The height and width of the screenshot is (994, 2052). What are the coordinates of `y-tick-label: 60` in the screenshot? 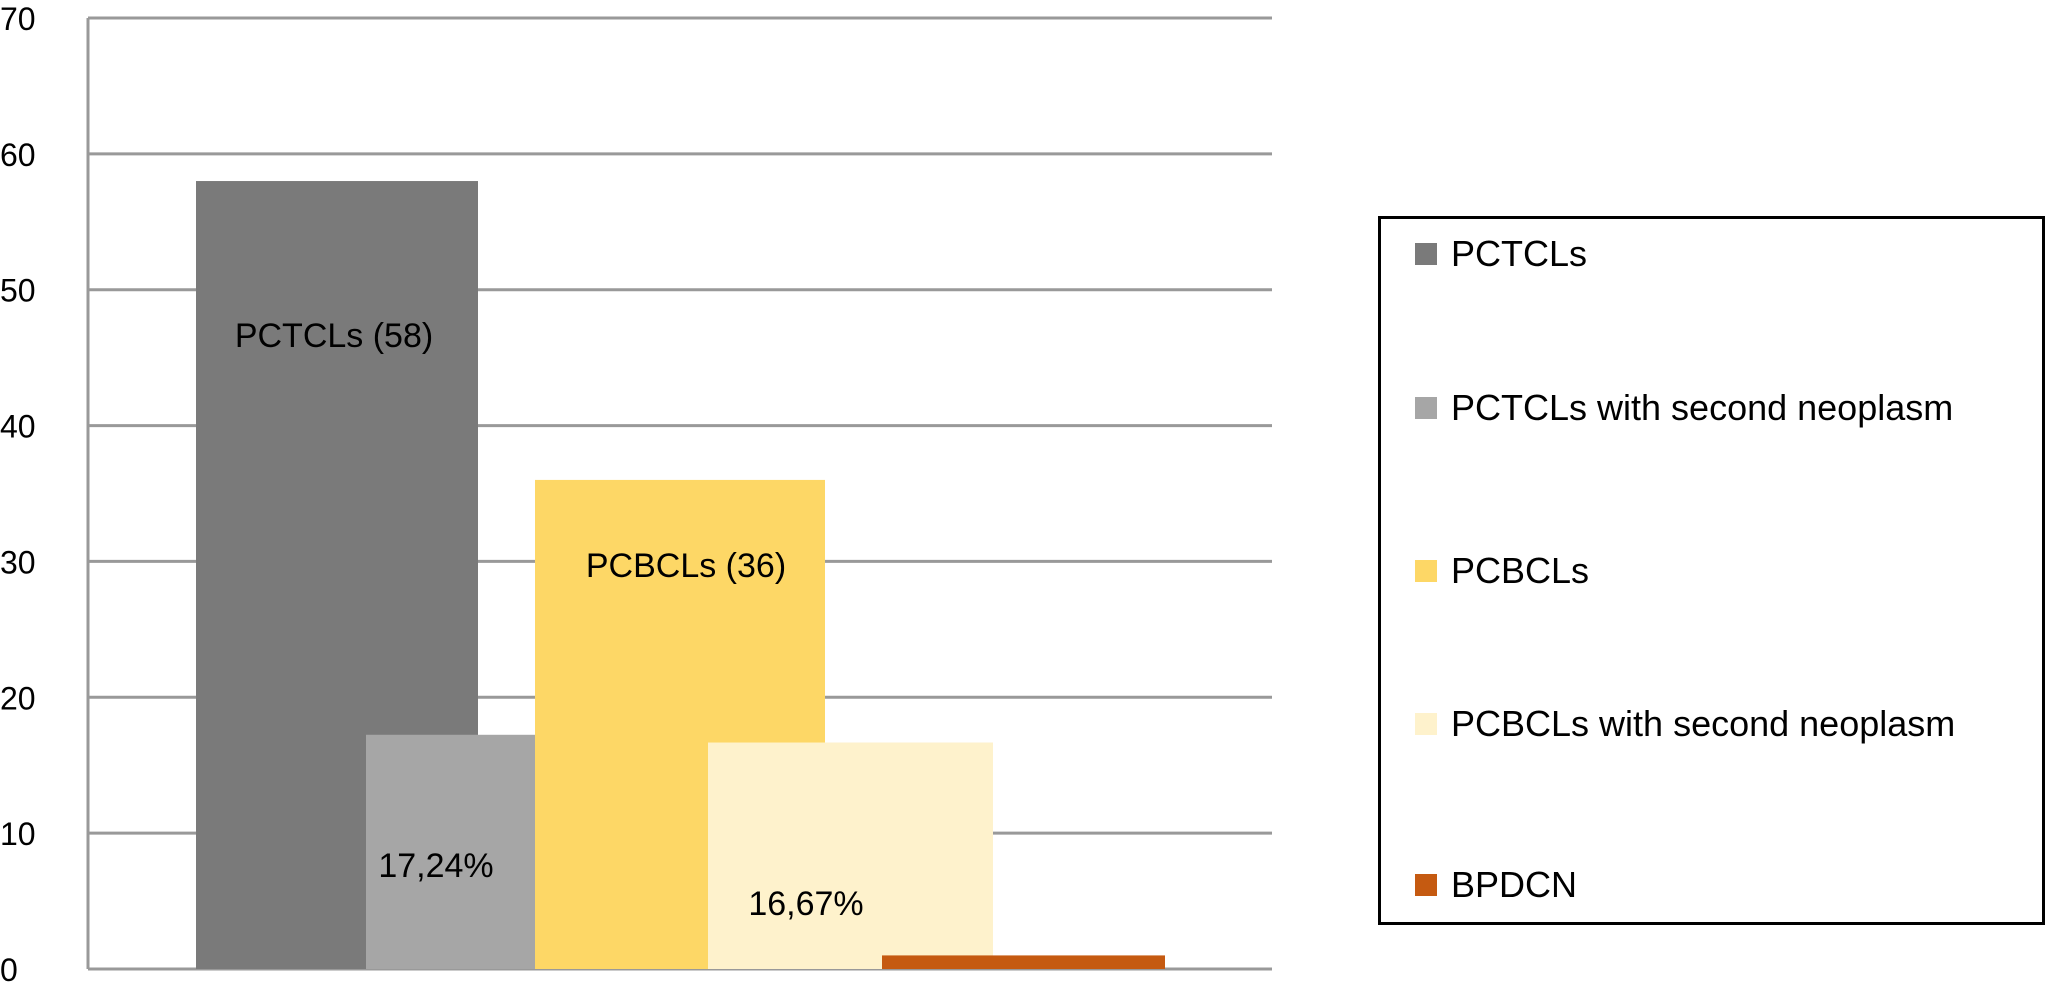 It's located at (18, 155).